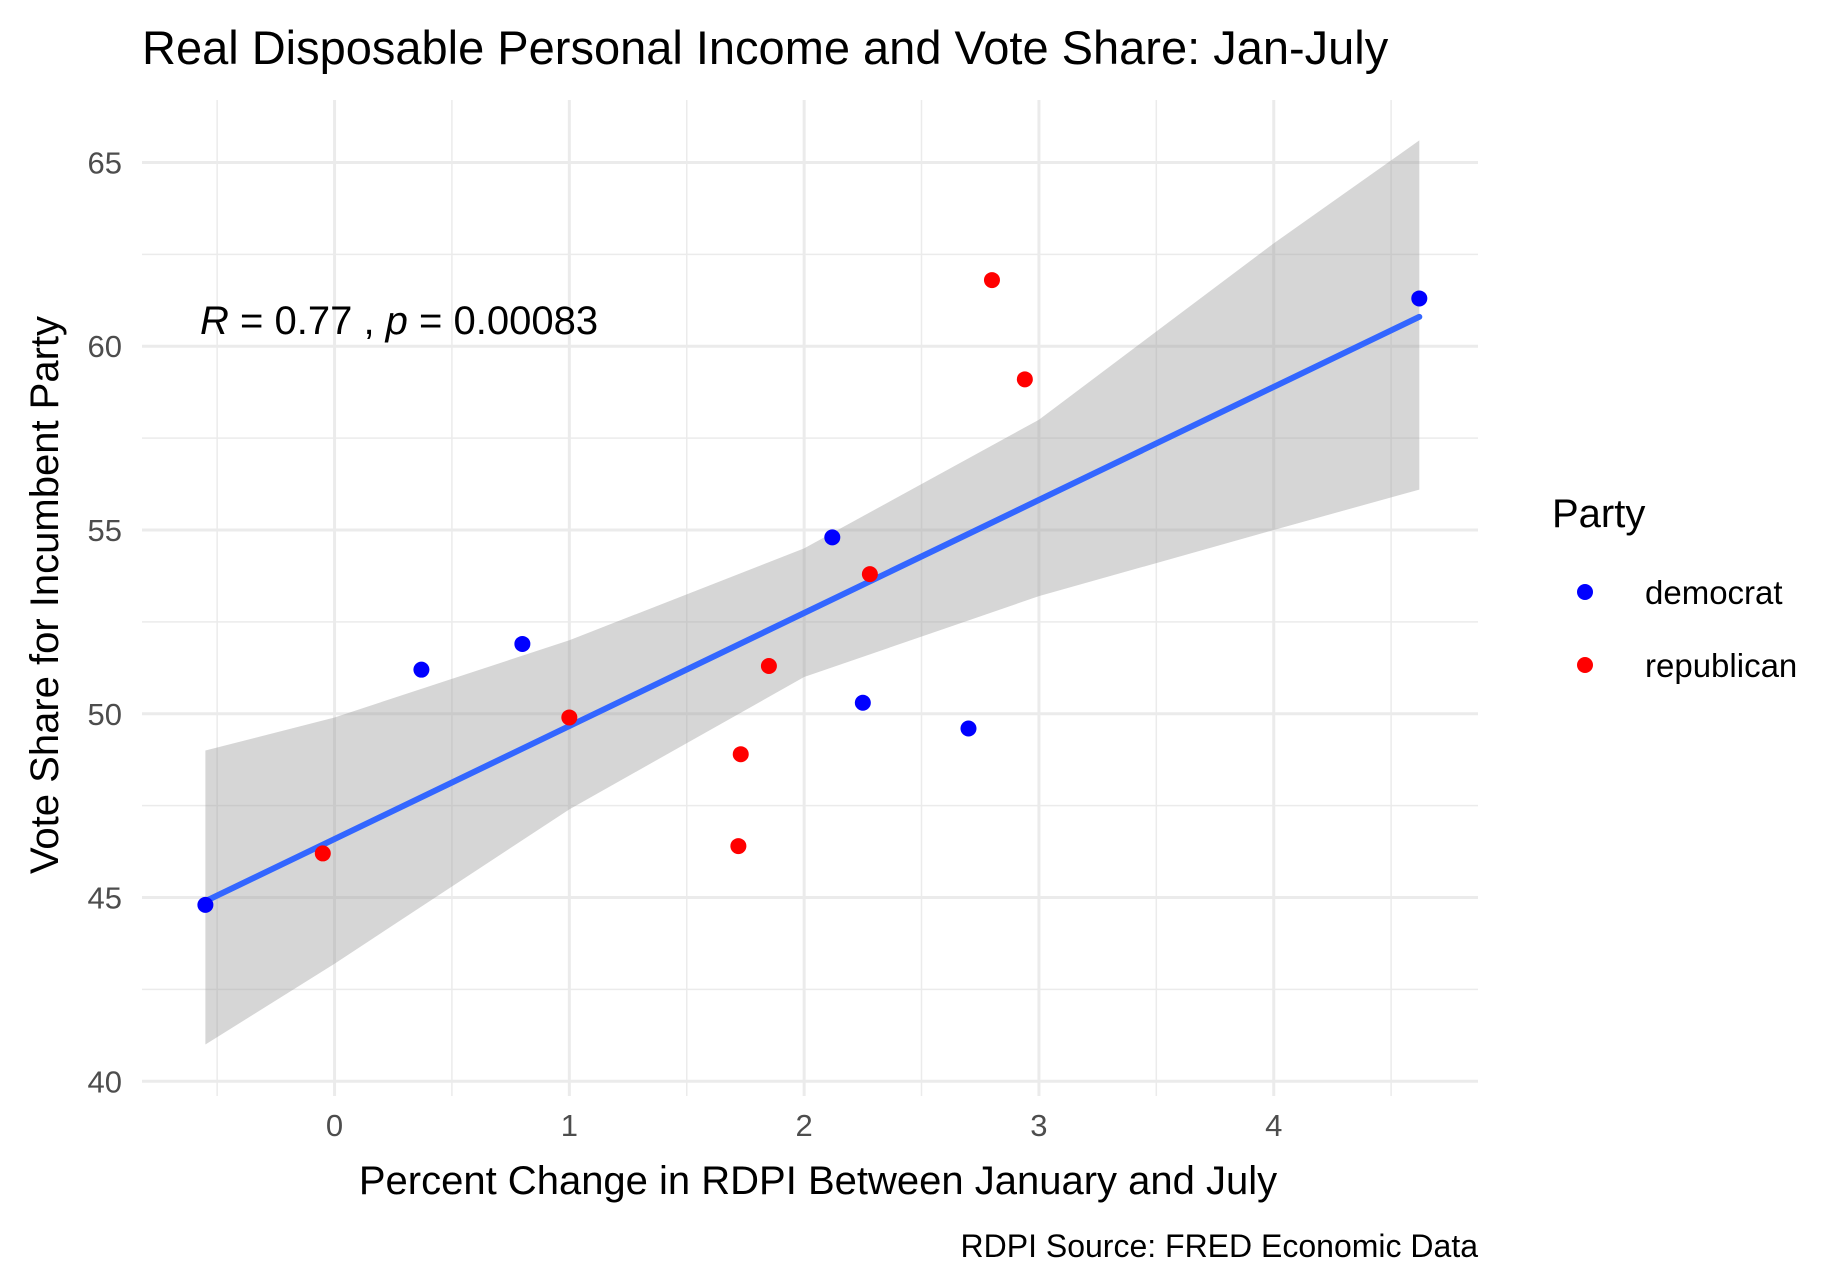 This screenshot has height=1268, width=1837. I want to click on y-tick-label: 40, so click(105, 1081).